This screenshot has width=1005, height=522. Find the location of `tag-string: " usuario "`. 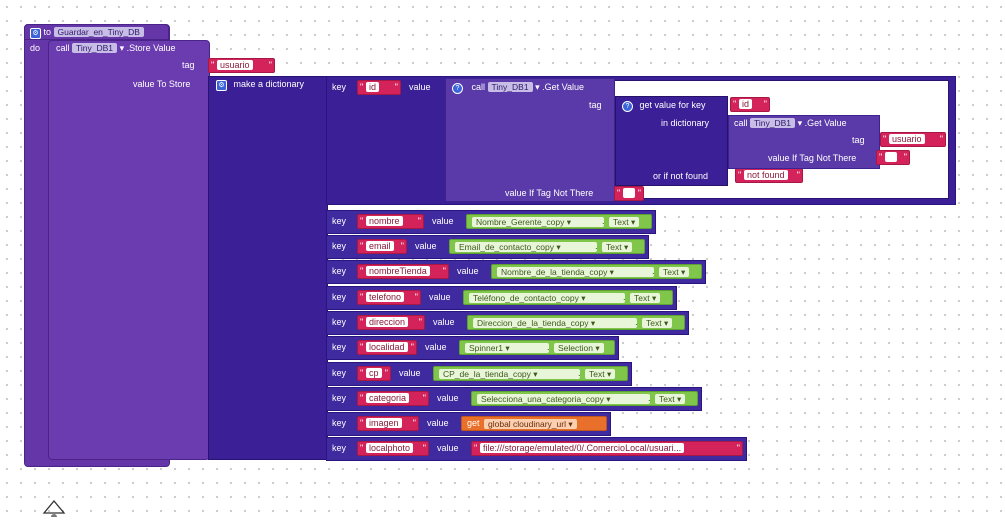

tag-string: " usuario " is located at coordinates (241, 65).